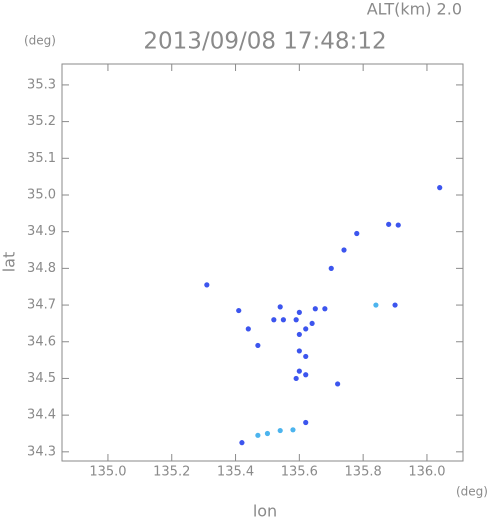 This screenshot has width=491, height=521. I want to click on y-tick-label: 35.1, so click(41, 158).